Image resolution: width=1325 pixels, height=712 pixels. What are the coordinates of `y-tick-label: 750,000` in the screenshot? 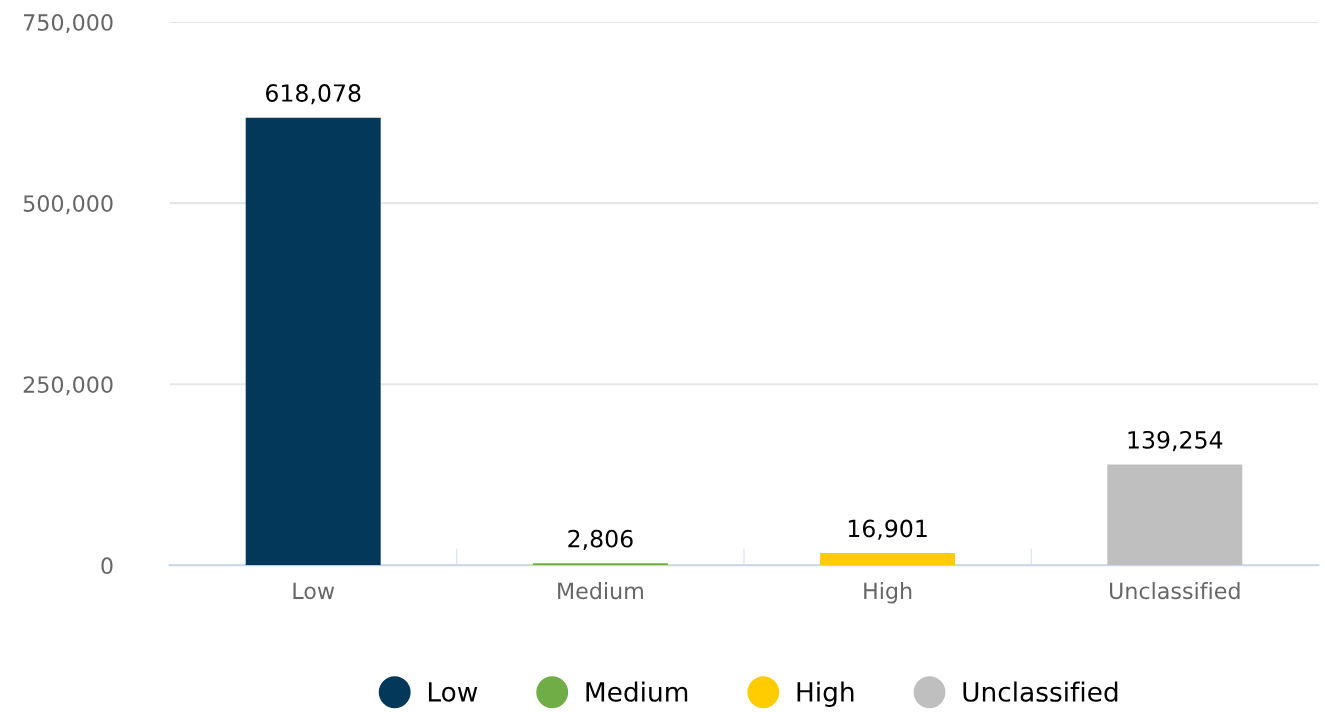 It's located at (68, 24).